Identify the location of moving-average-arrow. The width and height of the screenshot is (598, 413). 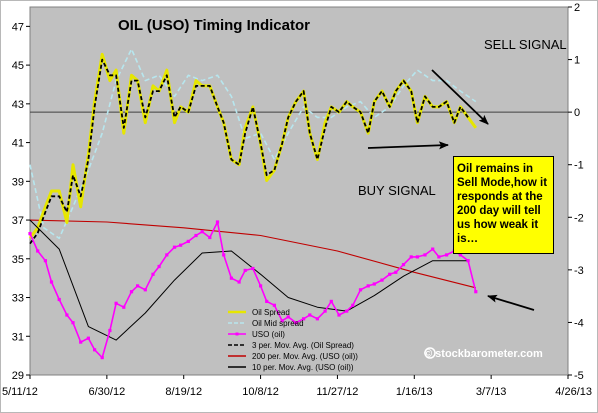
(511, 302).